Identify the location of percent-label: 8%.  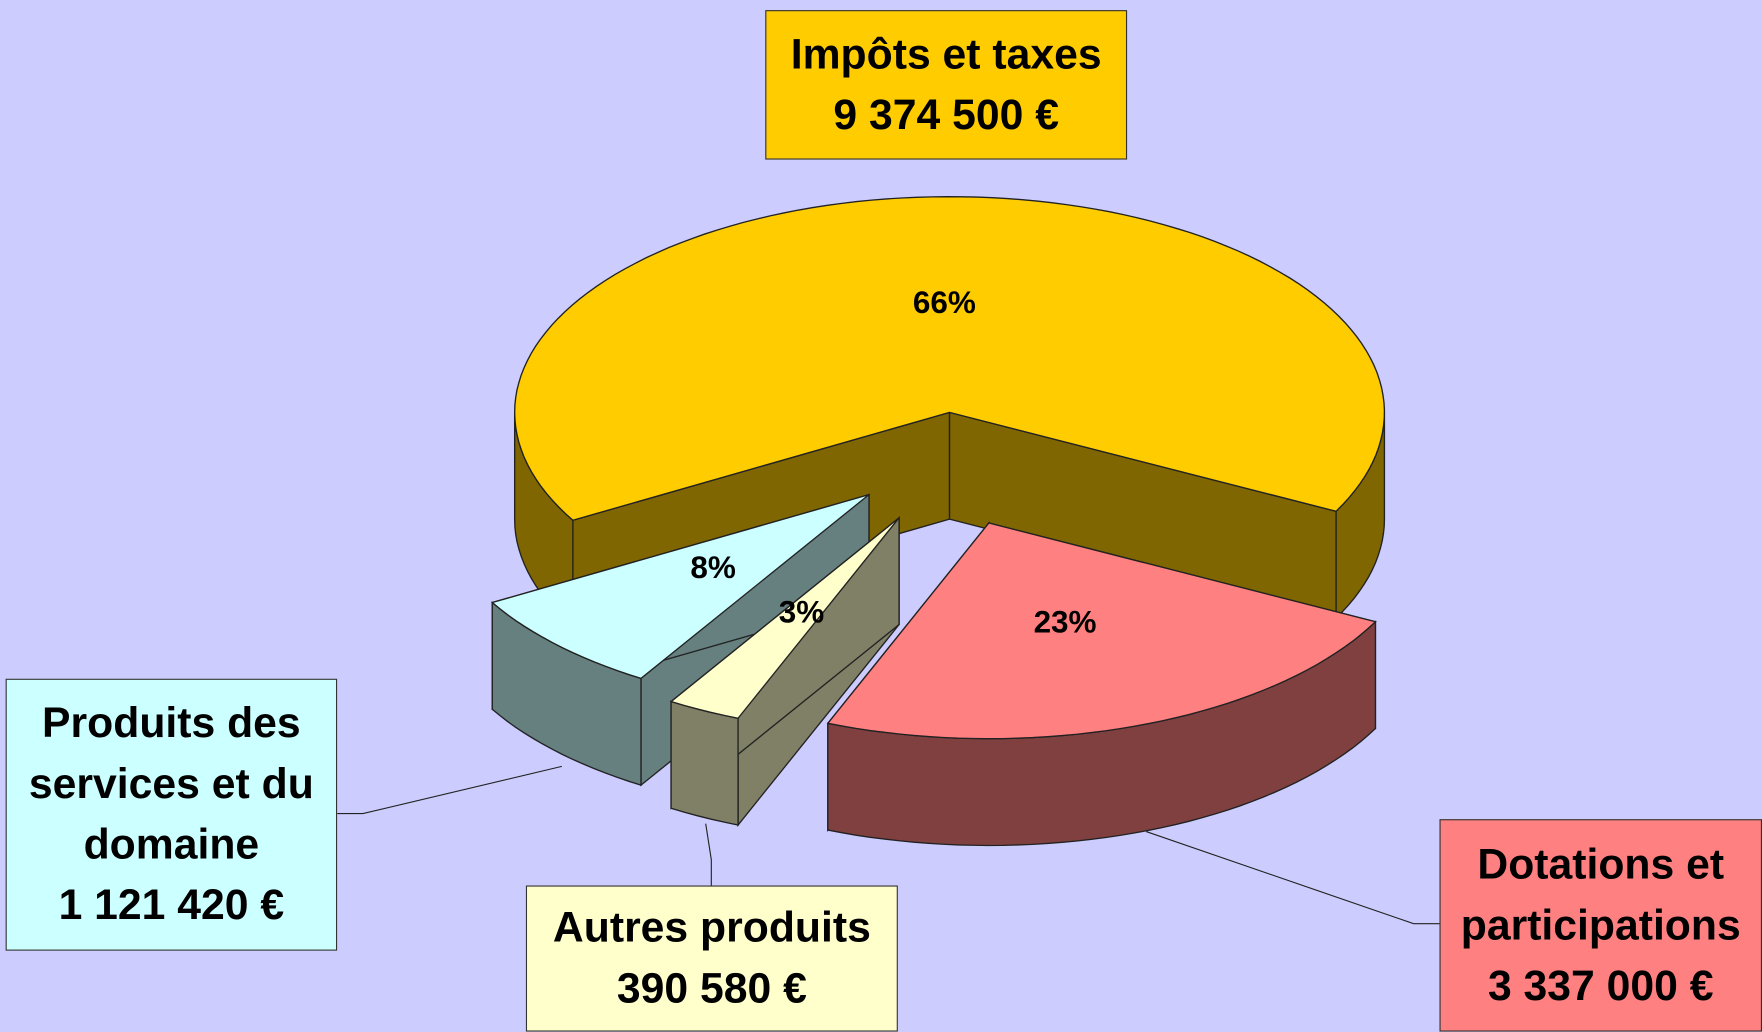
(712, 567).